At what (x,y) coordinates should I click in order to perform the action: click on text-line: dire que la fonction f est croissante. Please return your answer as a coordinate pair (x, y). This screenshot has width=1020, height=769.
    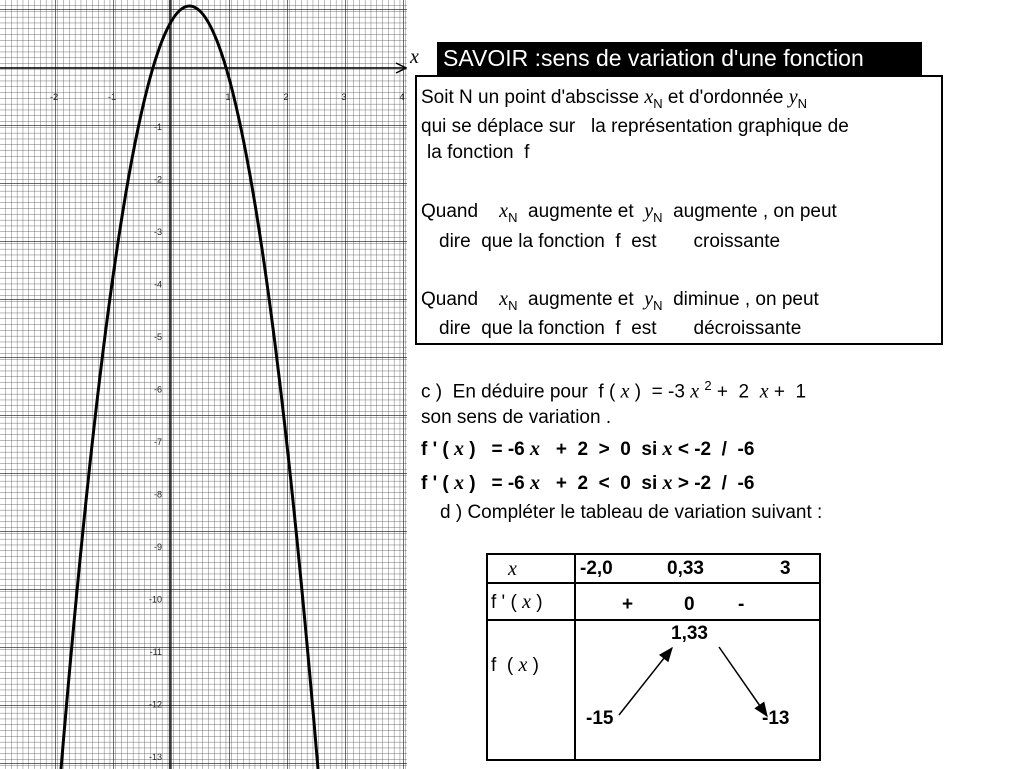
    Looking at the image, I should click on (609, 242).